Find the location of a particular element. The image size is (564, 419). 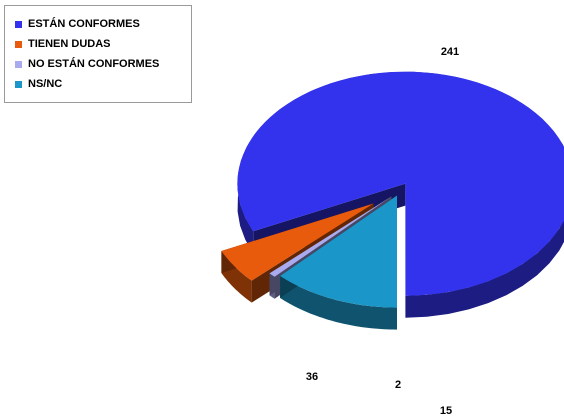

slice-tienen-dudas is located at coordinates (297, 242).